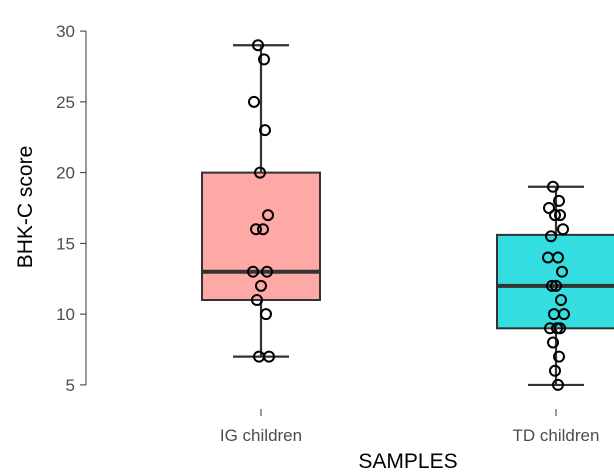 The image size is (614, 473). I want to click on x-tick-label: TD children, so click(556, 435).